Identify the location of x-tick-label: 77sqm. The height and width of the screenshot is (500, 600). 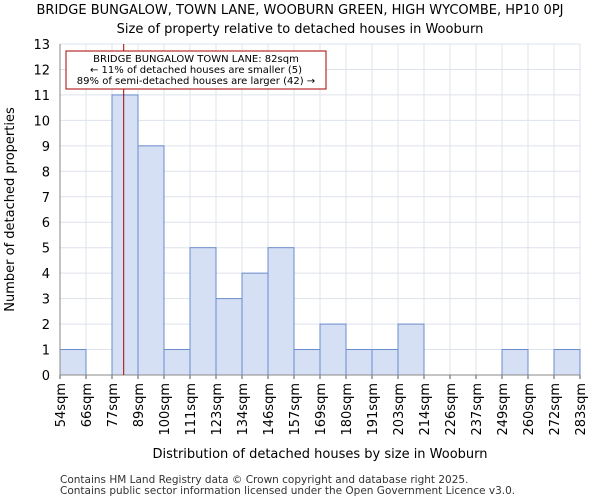
(113, 405).